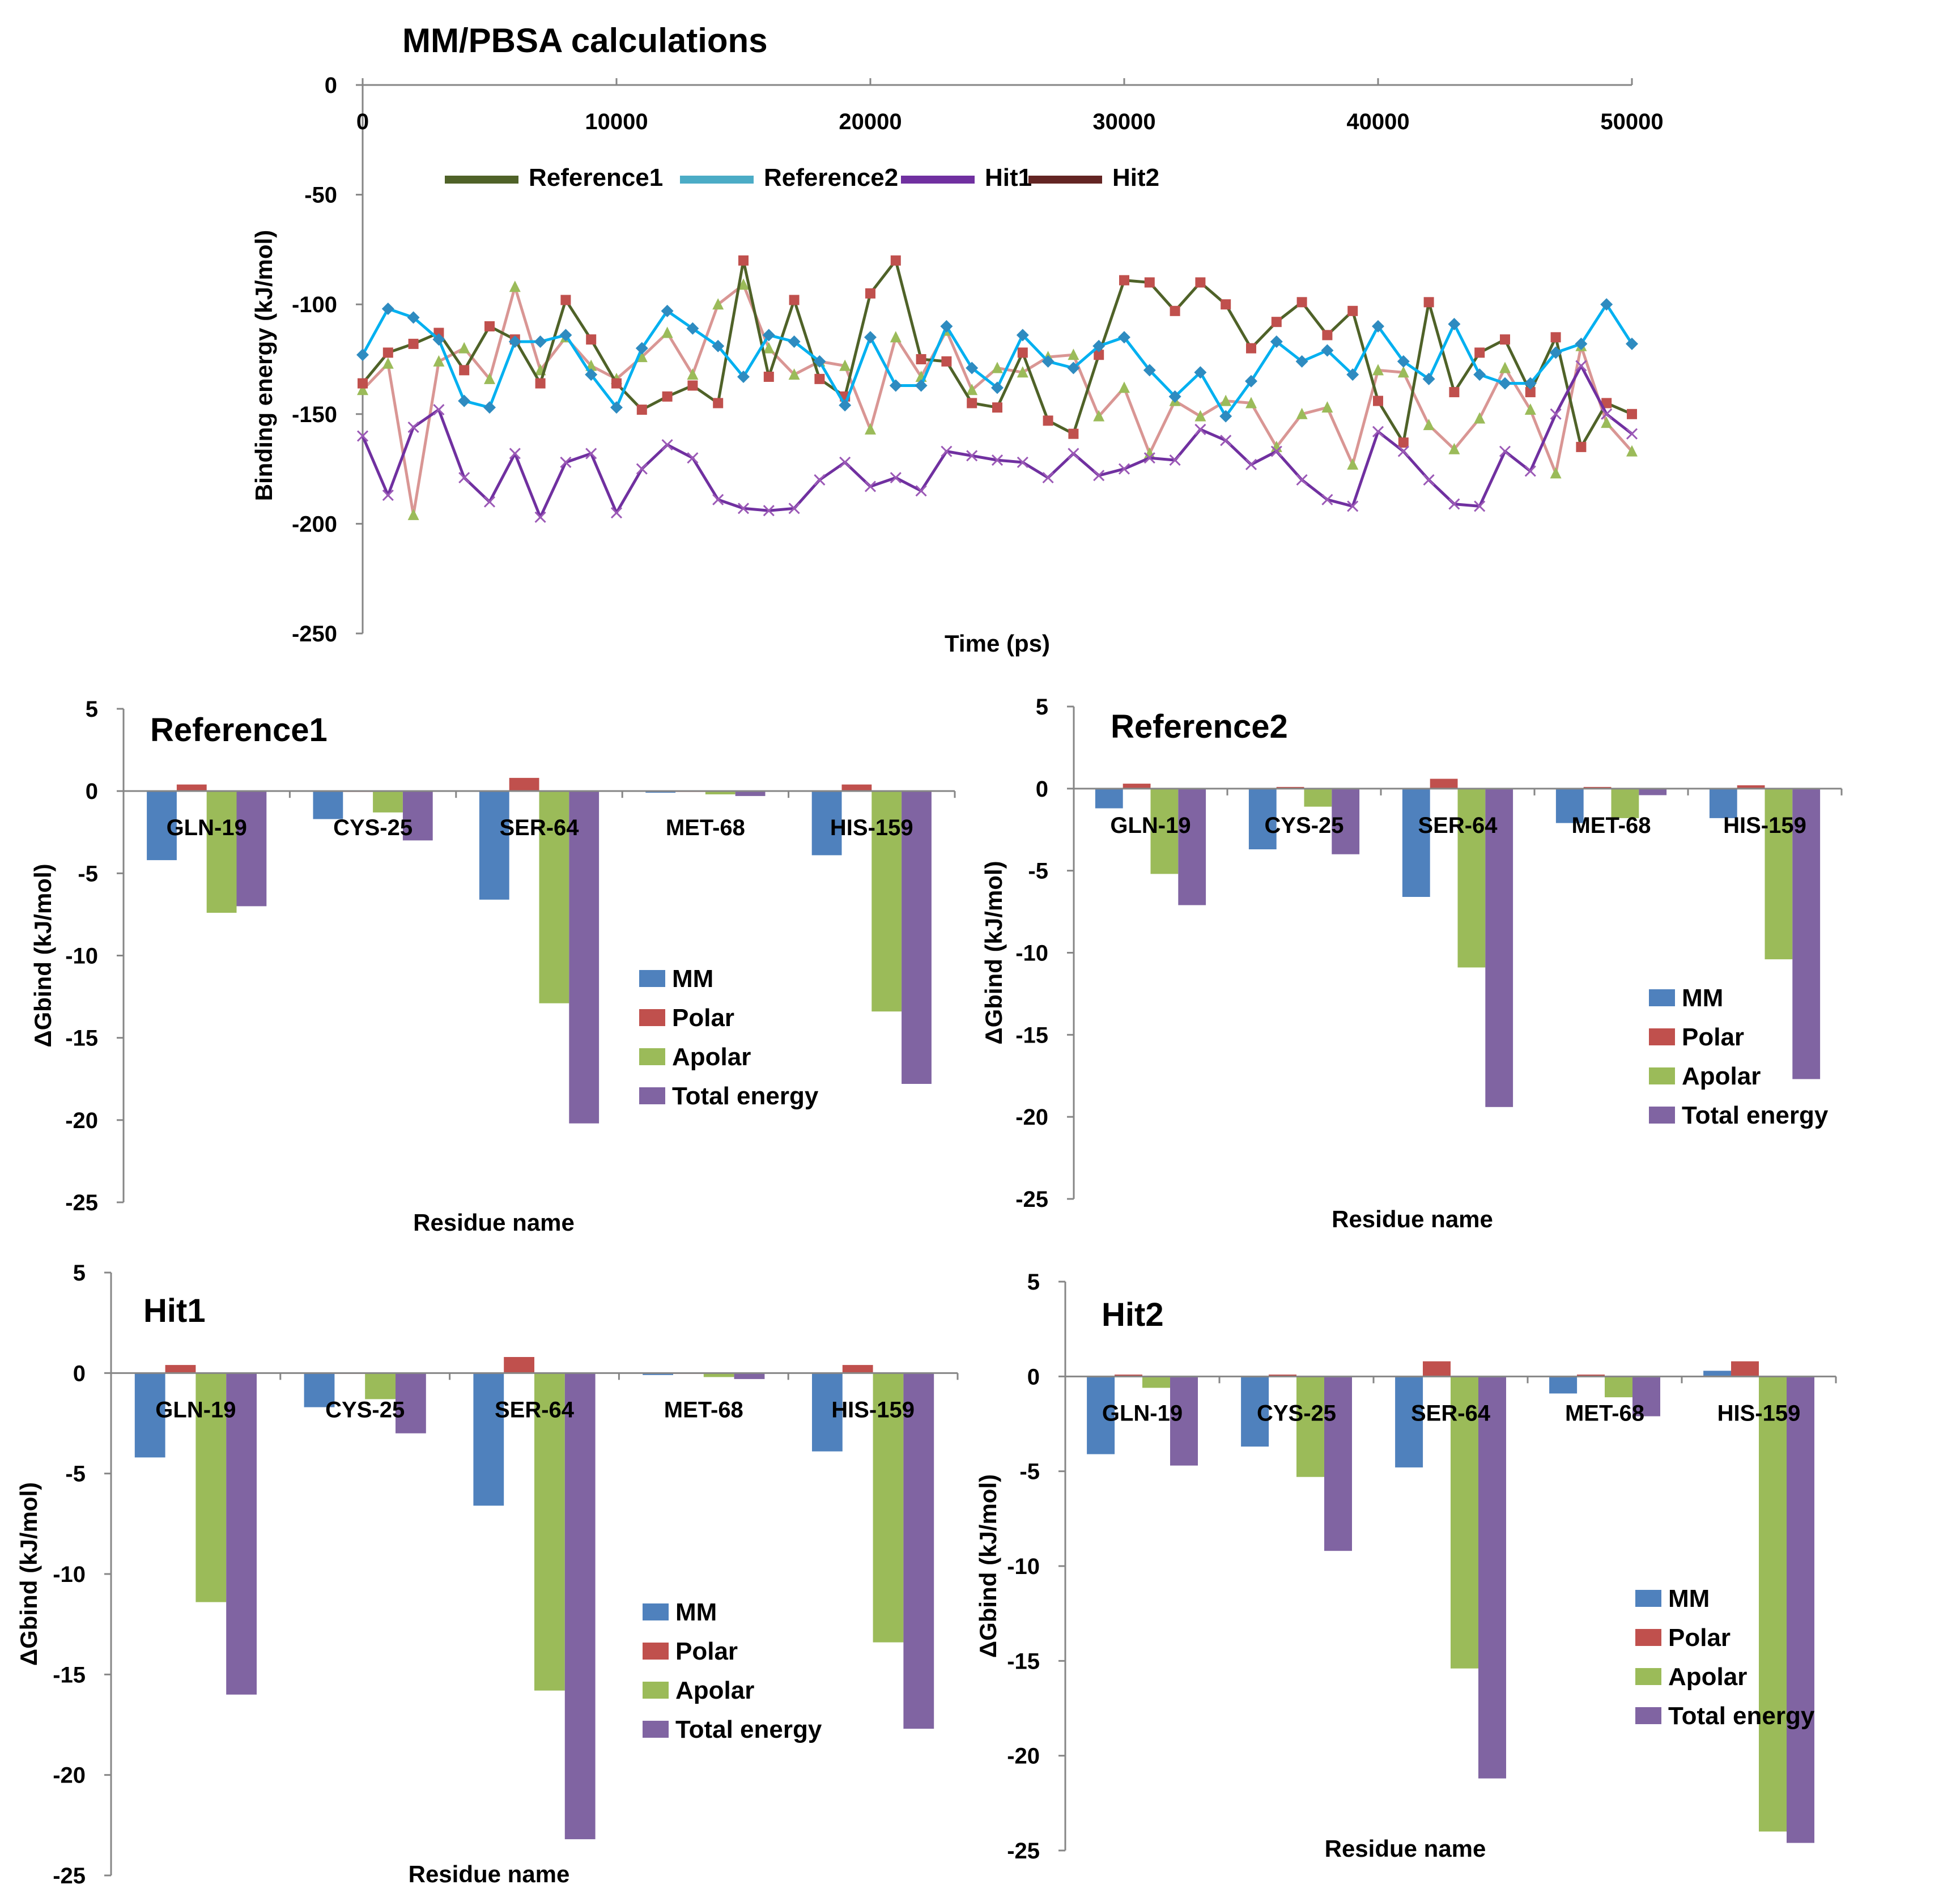  I want to click on bar-y-tick-label: -25, so click(1031, 1199).